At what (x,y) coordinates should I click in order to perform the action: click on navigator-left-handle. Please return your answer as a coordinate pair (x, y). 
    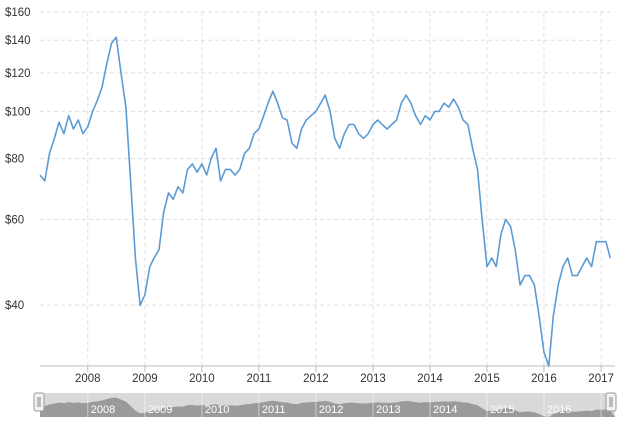
    Looking at the image, I should click on (39, 402).